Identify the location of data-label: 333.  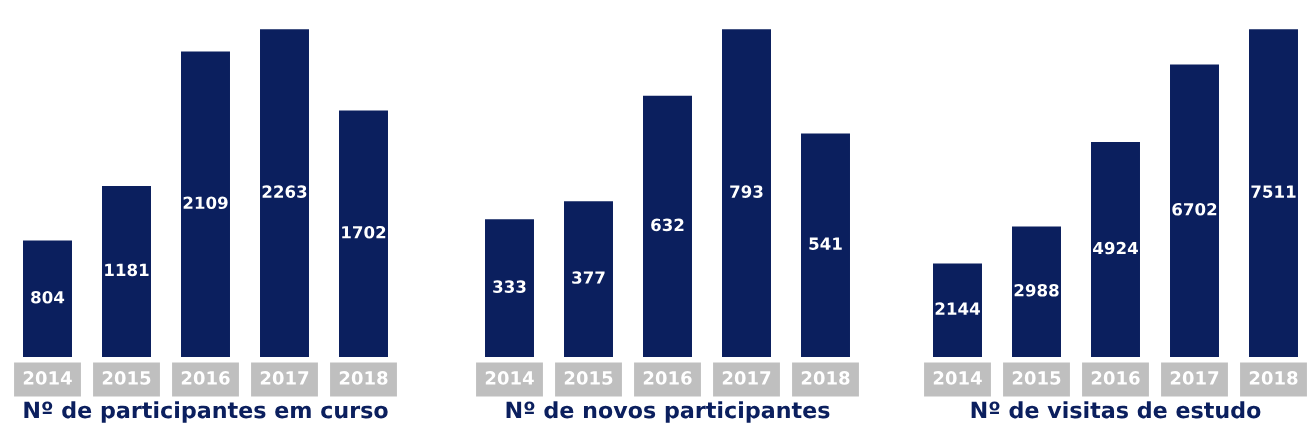
(509, 286).